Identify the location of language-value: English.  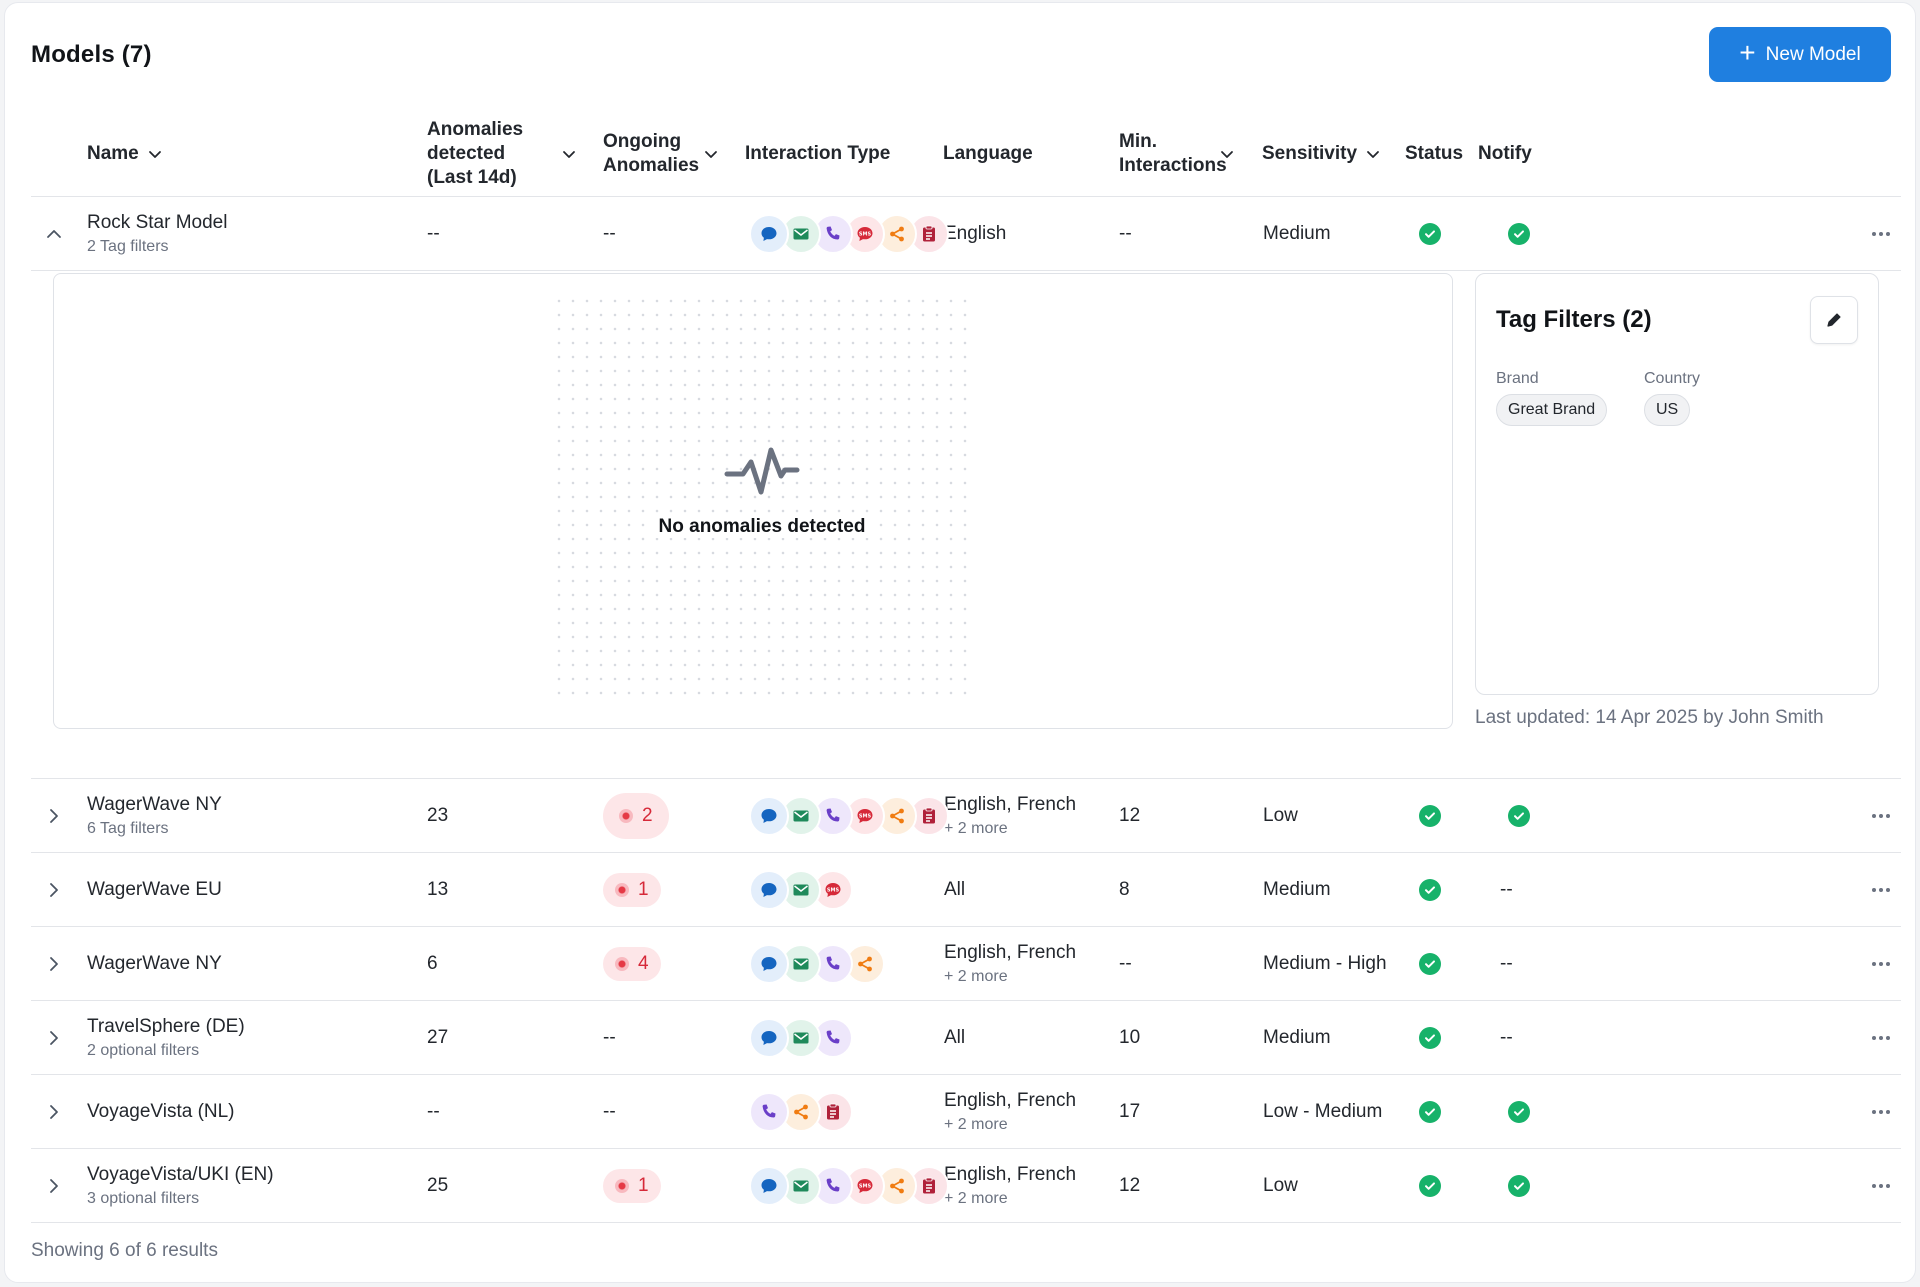
(975, 233).